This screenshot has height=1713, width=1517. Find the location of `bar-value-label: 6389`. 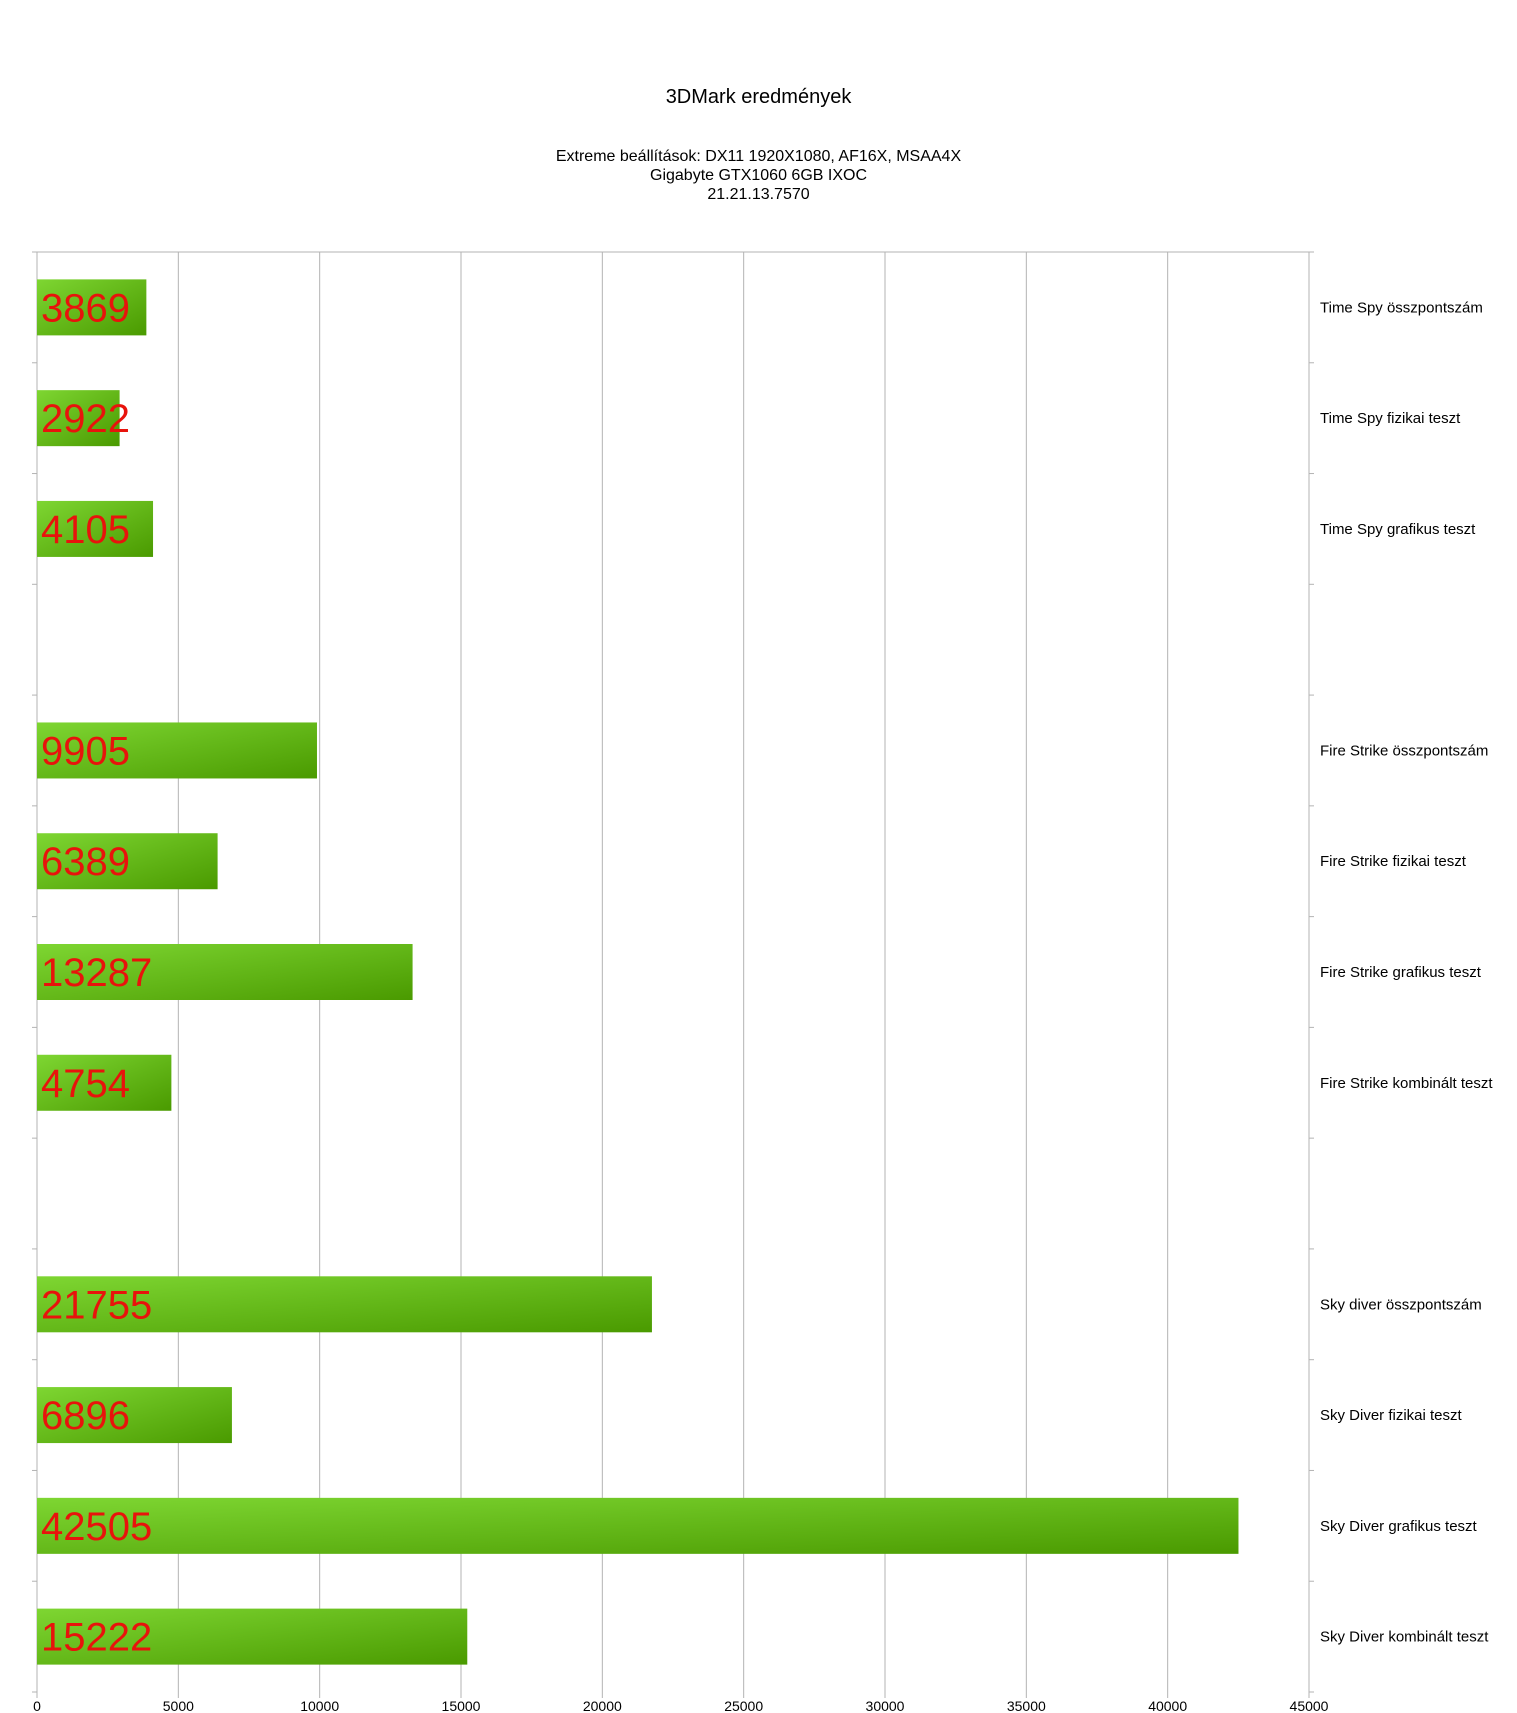

bar-value-label: 6389 is located at coordinates (85, 862).